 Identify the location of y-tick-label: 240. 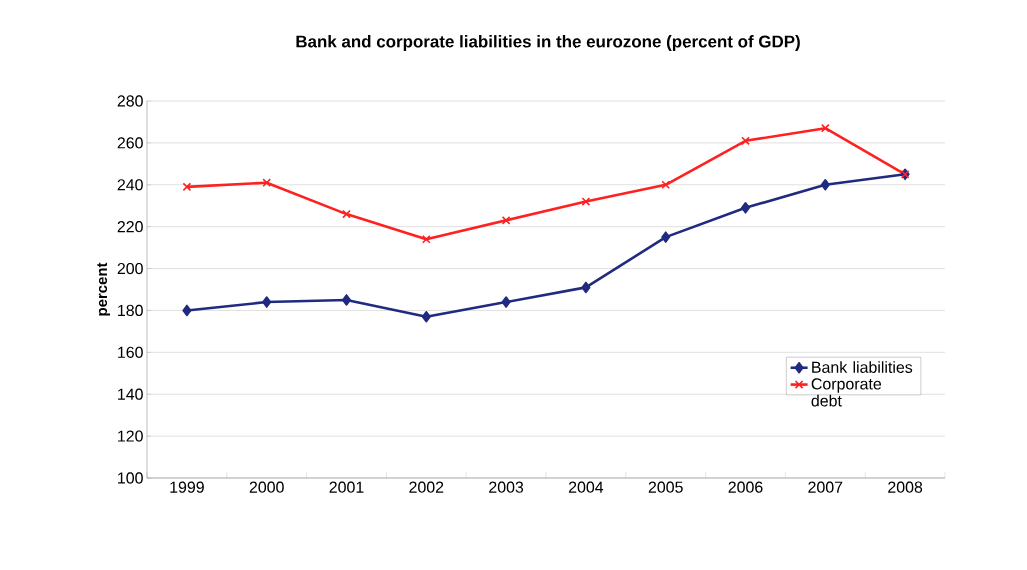
(130, 185).